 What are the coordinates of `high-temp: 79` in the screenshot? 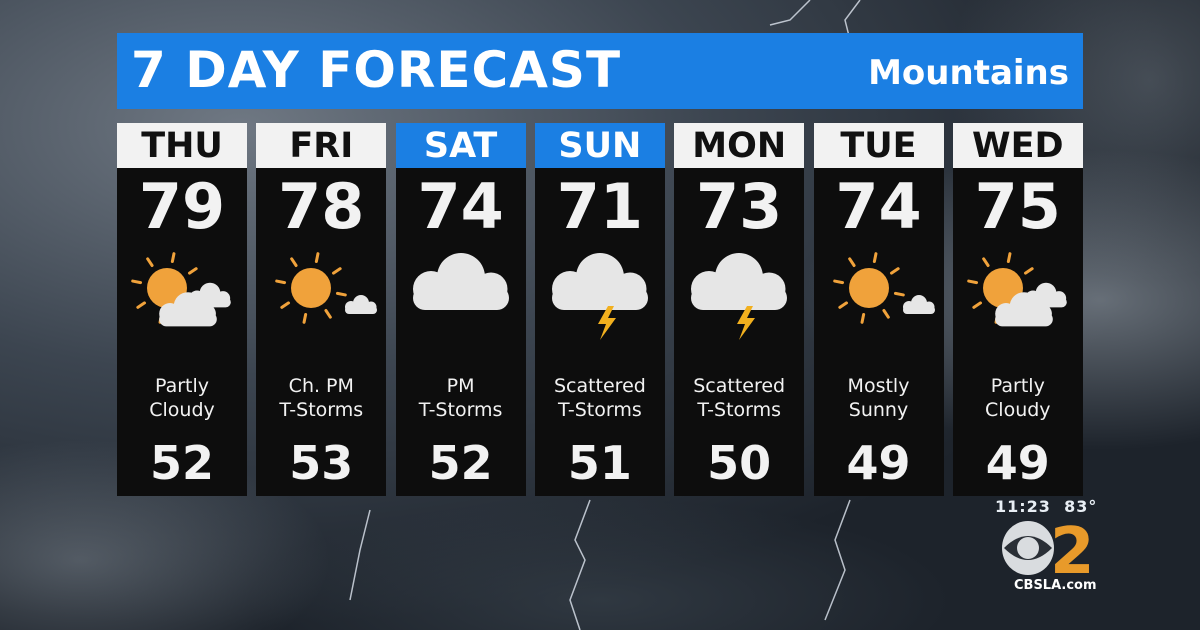 It's located at (182, 206).